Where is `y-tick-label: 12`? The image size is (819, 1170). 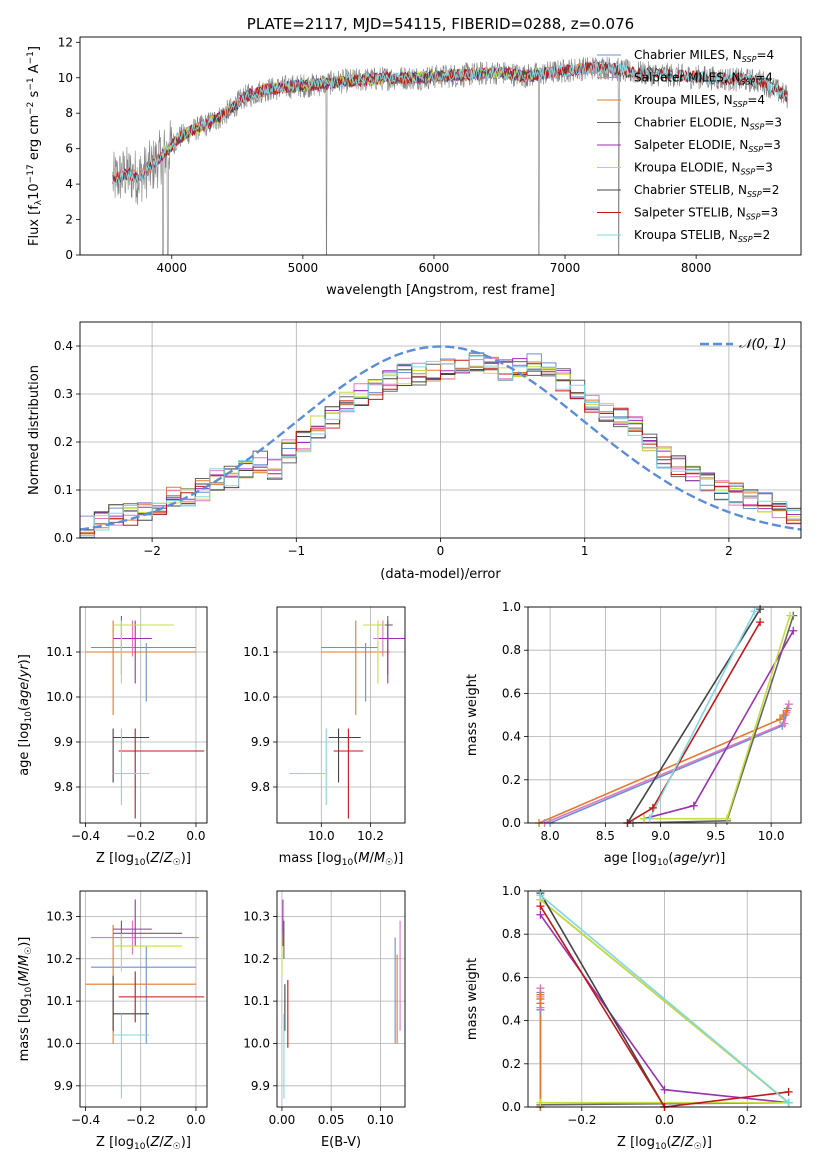 y-tick-label: 12 is located at coordinates (65, 42).